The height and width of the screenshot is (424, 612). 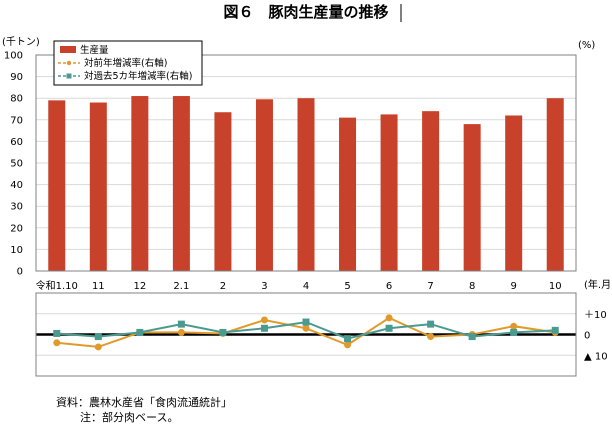 What do you see at coordinates (16, 142) in the screenshot?
I see `bar-y-tick-label: 60` at bounding box center [16, 142].